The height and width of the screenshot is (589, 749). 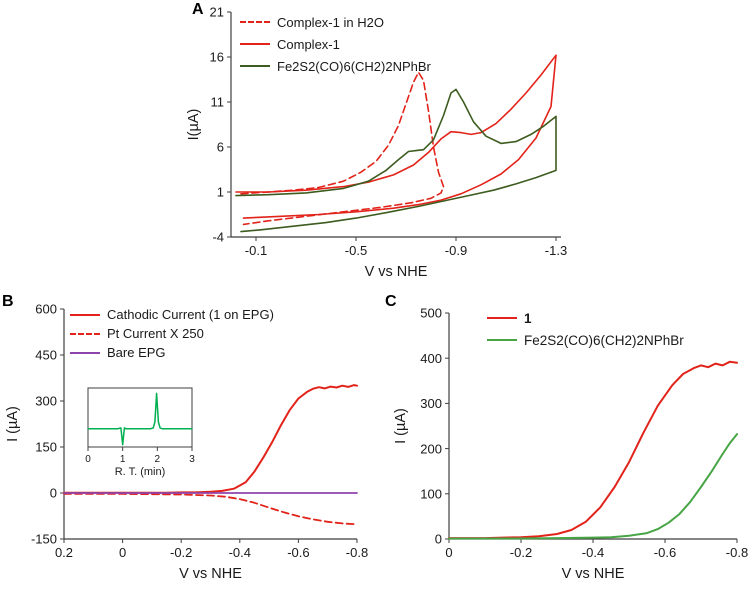 I want to click on legend-item: Cathodic Current (1 on EPG), so click(x=172, y=314).